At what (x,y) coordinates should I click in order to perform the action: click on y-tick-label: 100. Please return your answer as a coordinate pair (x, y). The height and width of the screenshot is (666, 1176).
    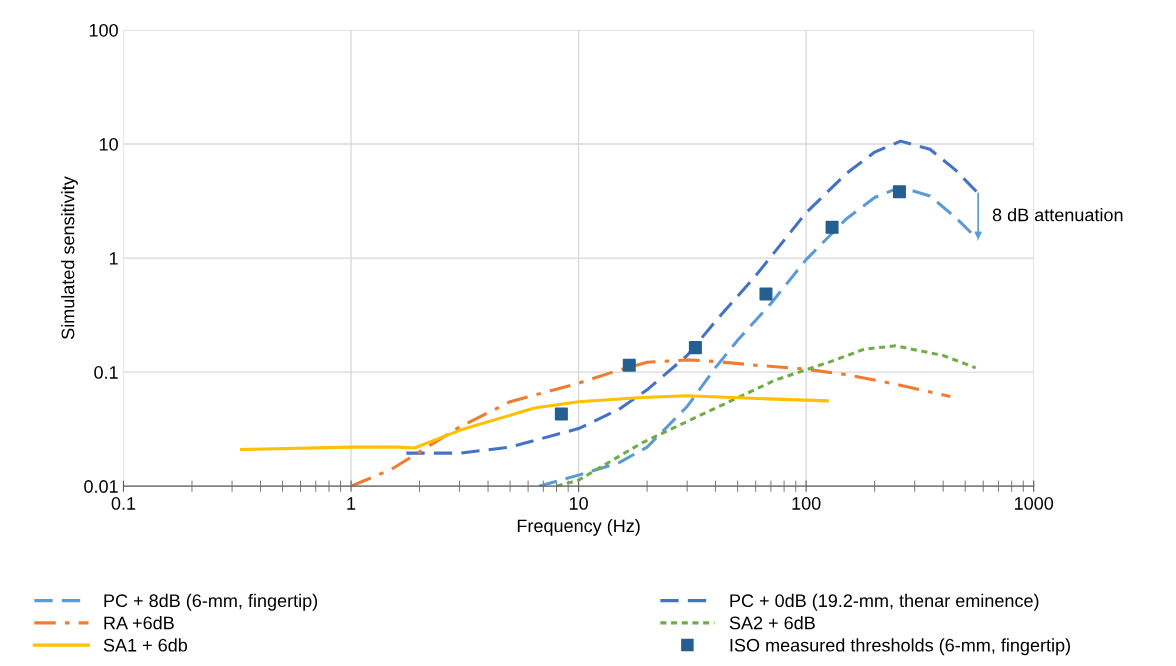
    Looking at the image, I should click on (103, 30).